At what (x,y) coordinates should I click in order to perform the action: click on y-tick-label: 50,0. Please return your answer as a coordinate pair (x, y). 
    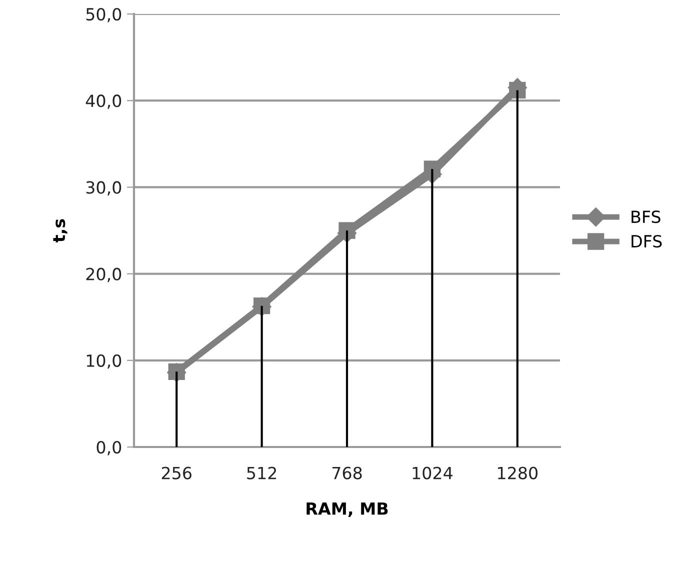
    Looking at the image, I should click on (104, 15).